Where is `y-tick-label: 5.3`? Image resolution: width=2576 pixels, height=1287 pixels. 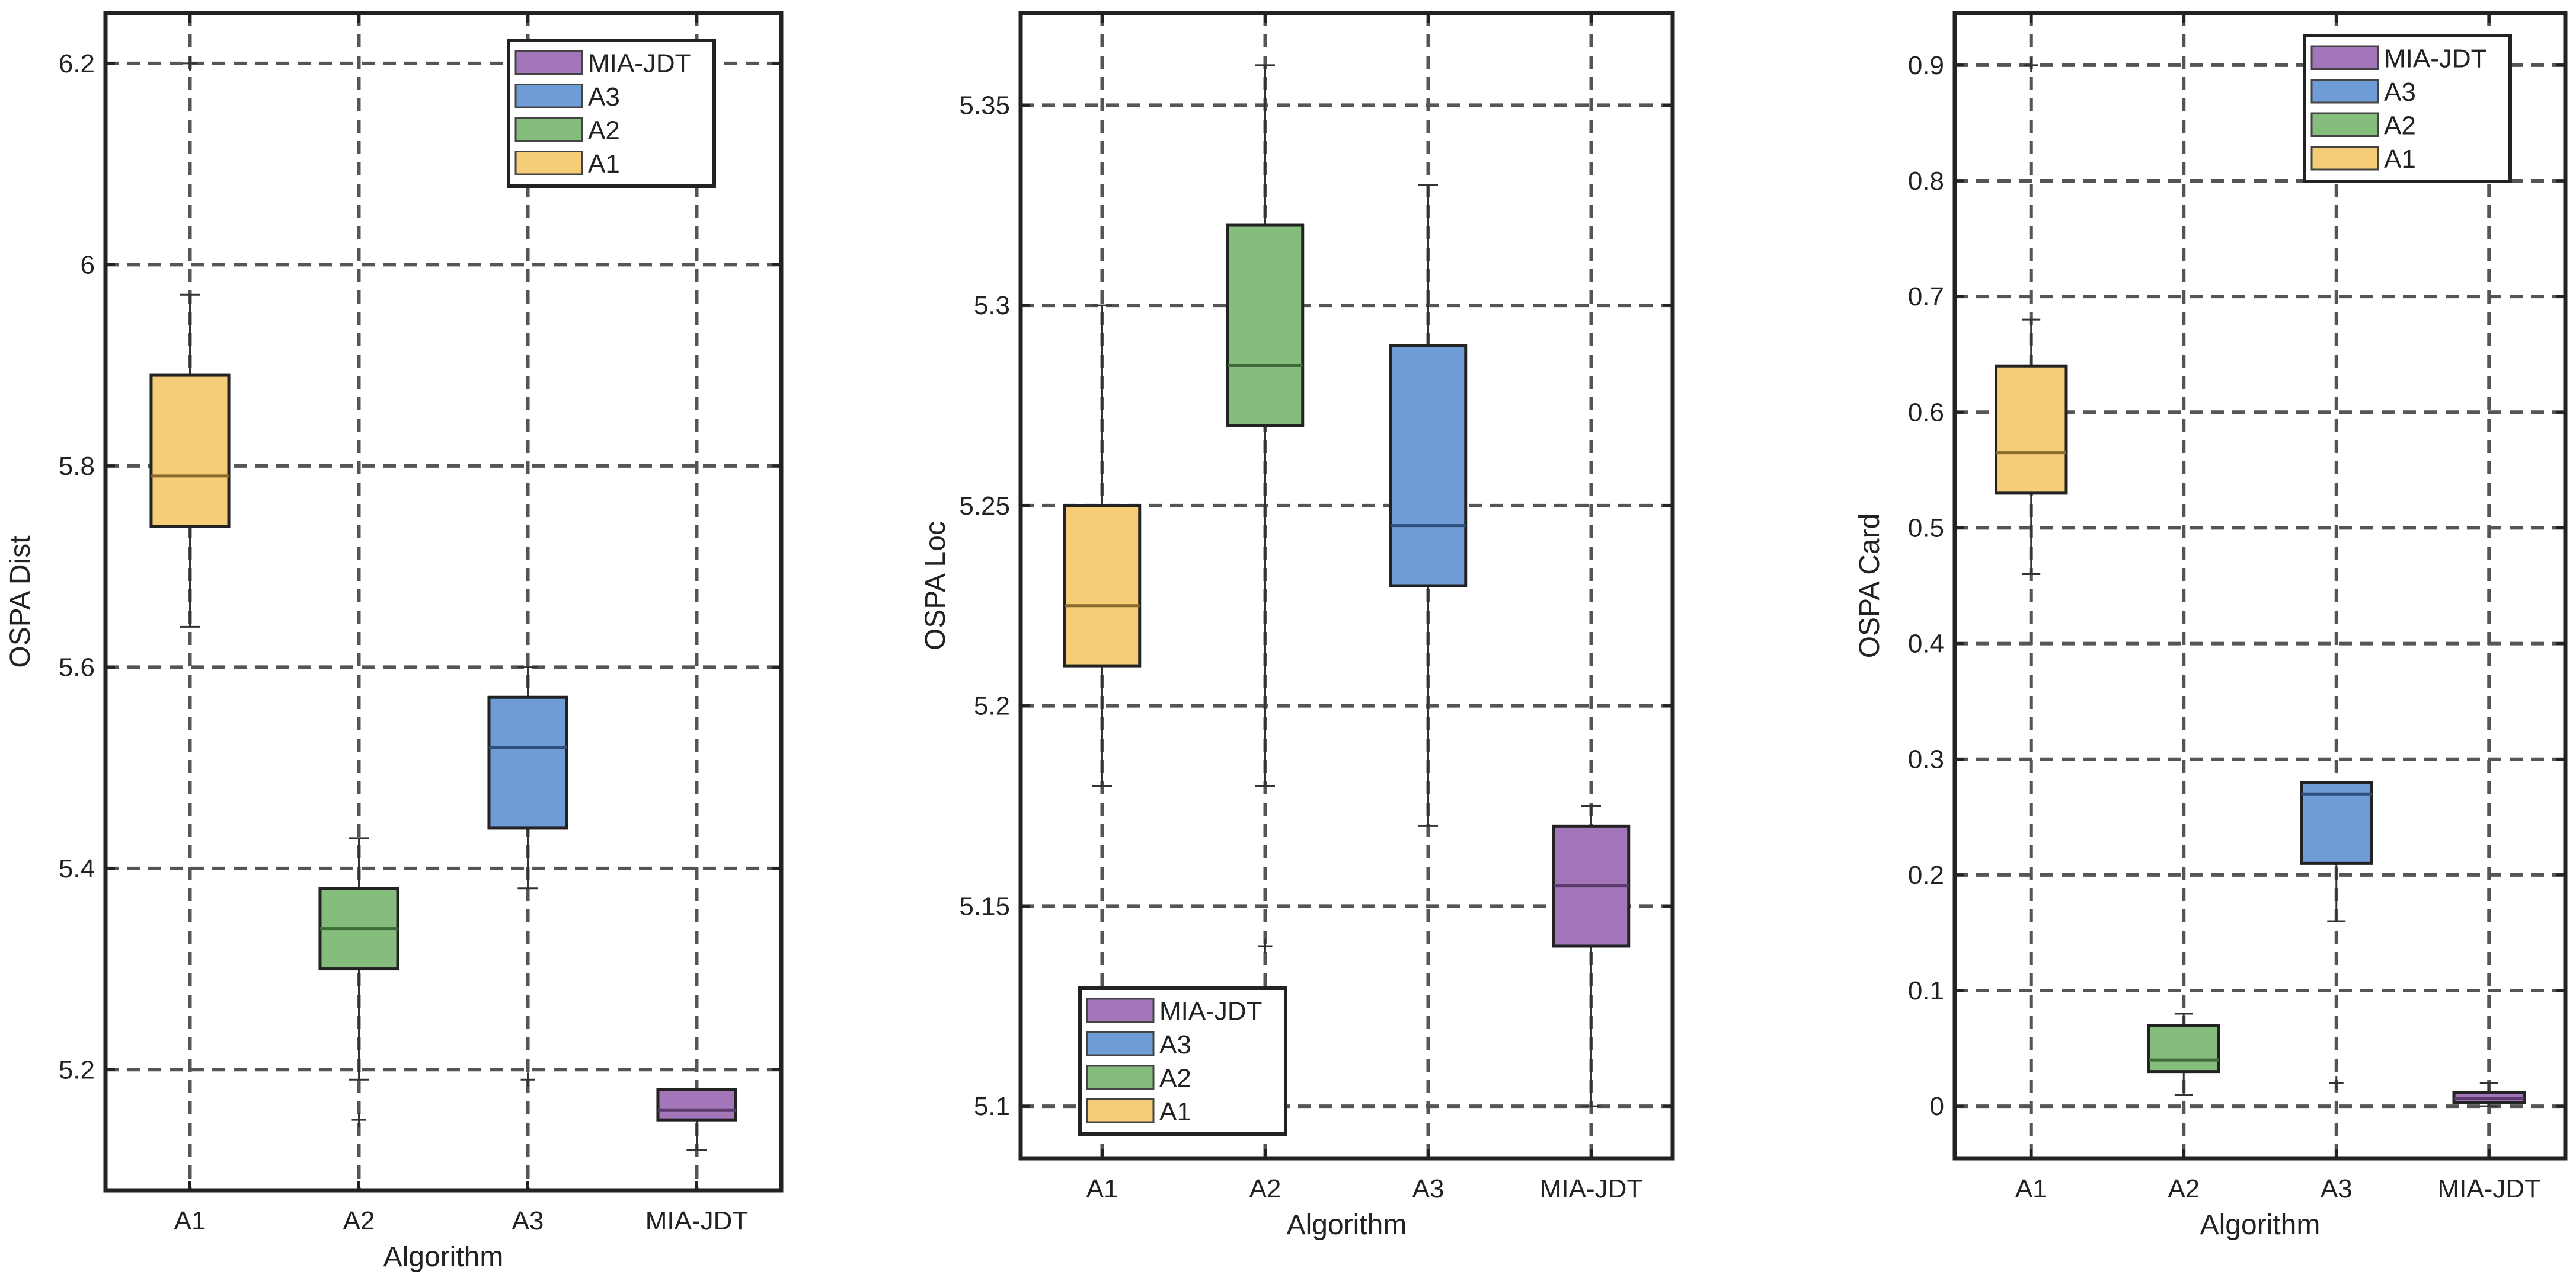 y-tick-label: 5.3 is located at coordinates (992, 305).